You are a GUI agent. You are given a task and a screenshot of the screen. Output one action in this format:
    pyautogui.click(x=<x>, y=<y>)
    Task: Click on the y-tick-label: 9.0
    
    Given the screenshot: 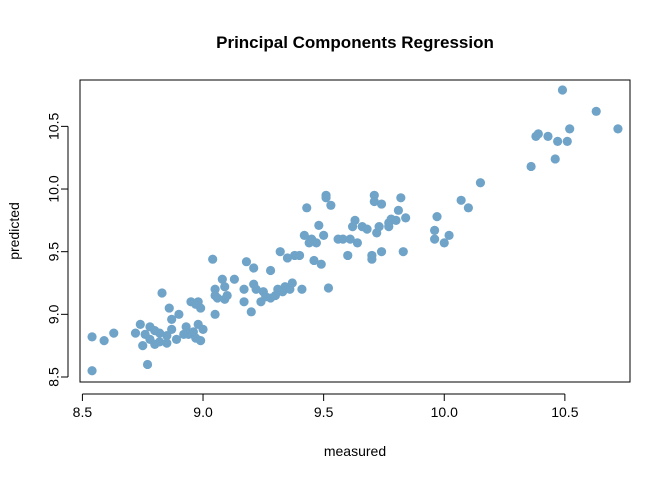 What is the action you would take?
    pyautogui.click(x=54, y=314)
    